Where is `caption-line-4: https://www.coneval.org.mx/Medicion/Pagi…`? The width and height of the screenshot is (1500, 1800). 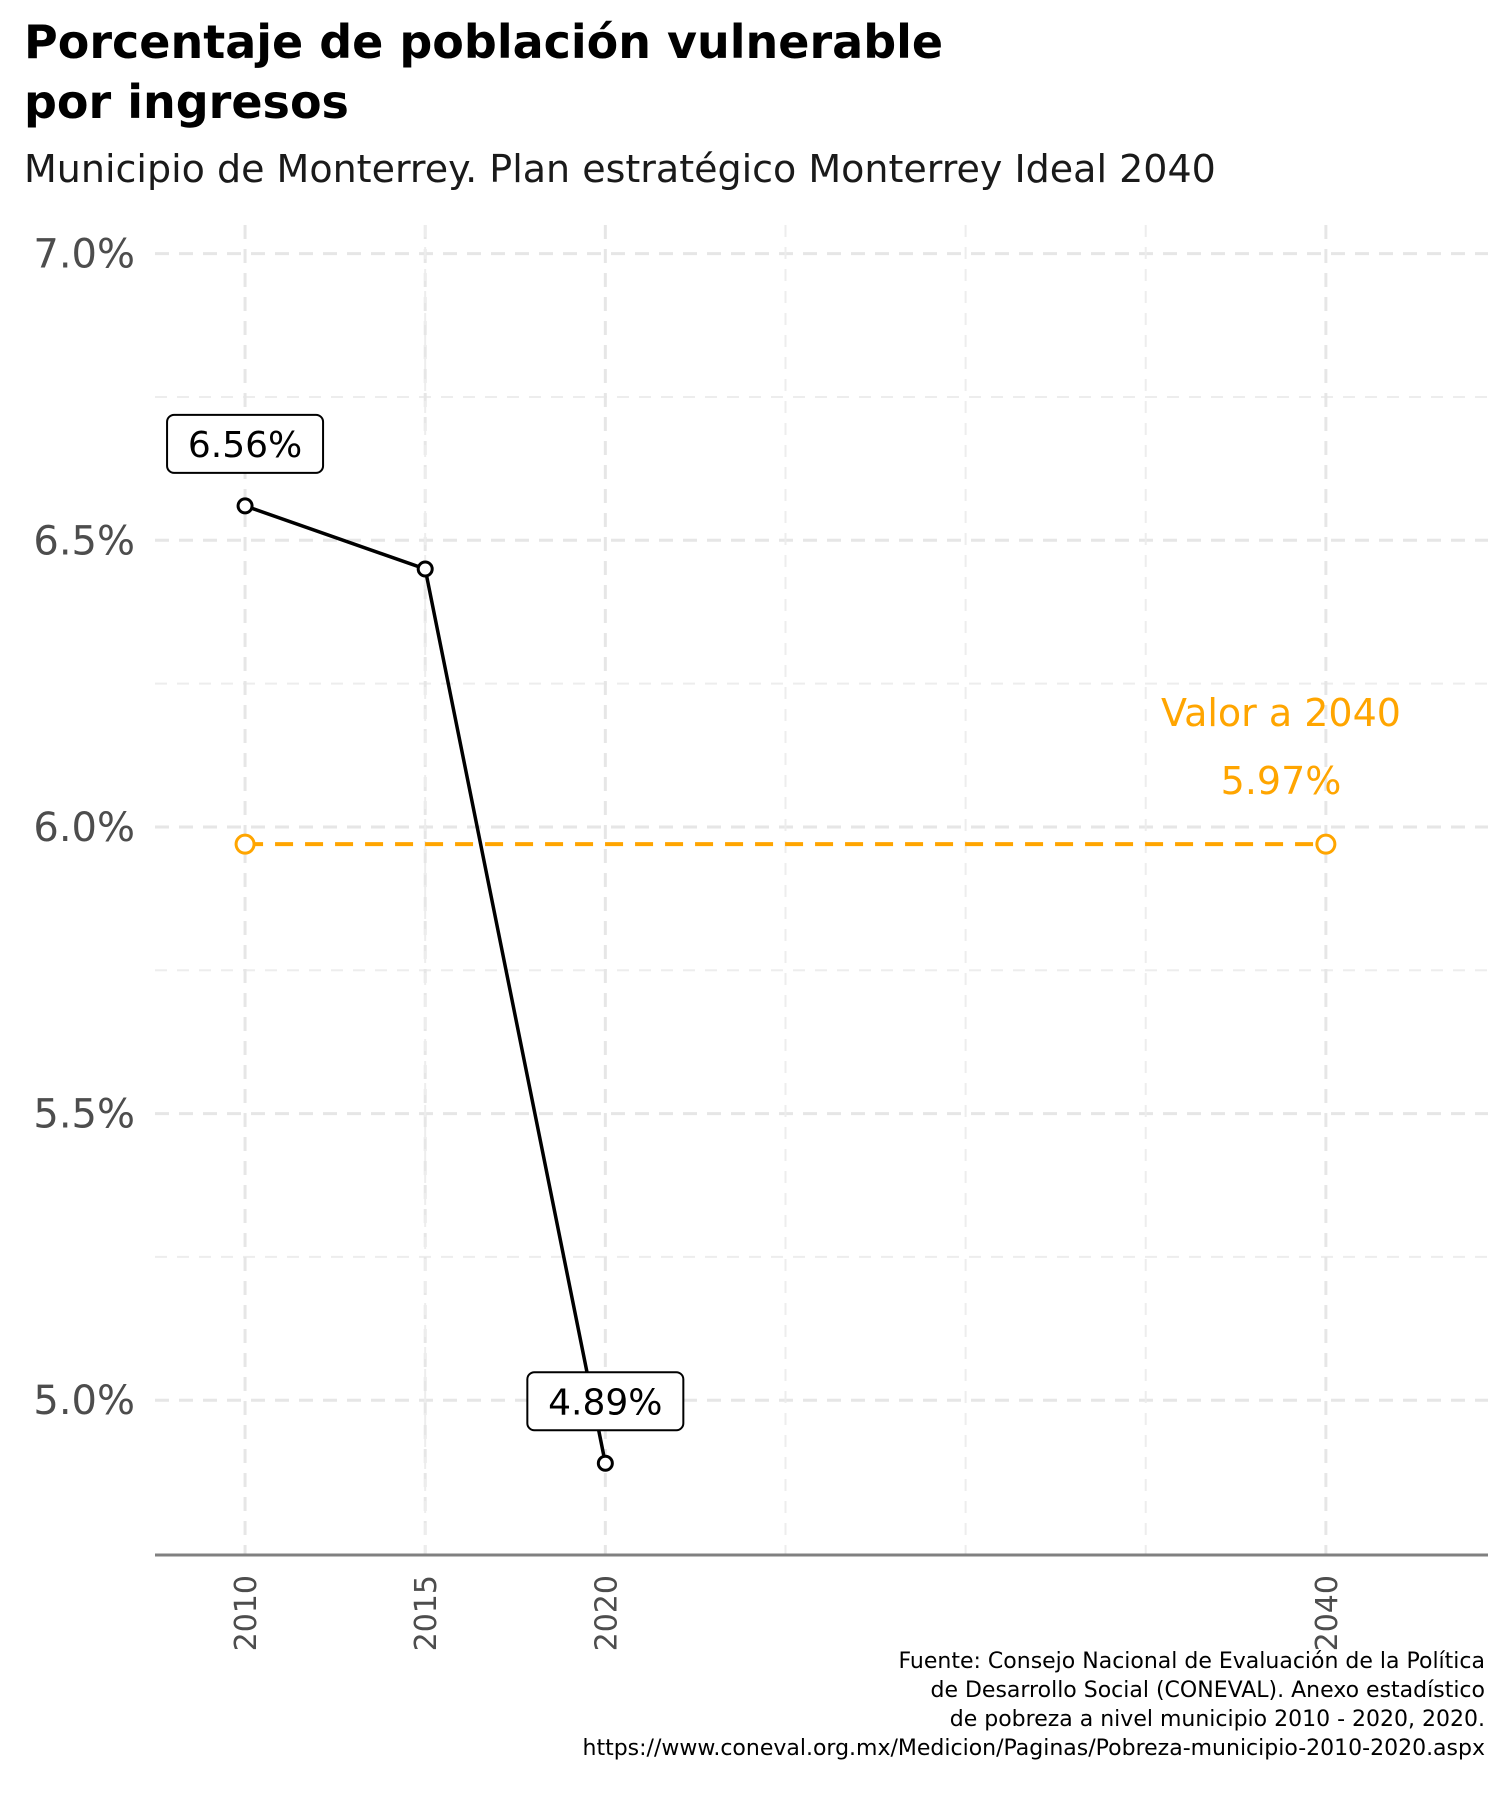
caption-line-4: https://www.coneval.org.mx/Medicion/Pagi… is located at coordinates (1034, 1748).